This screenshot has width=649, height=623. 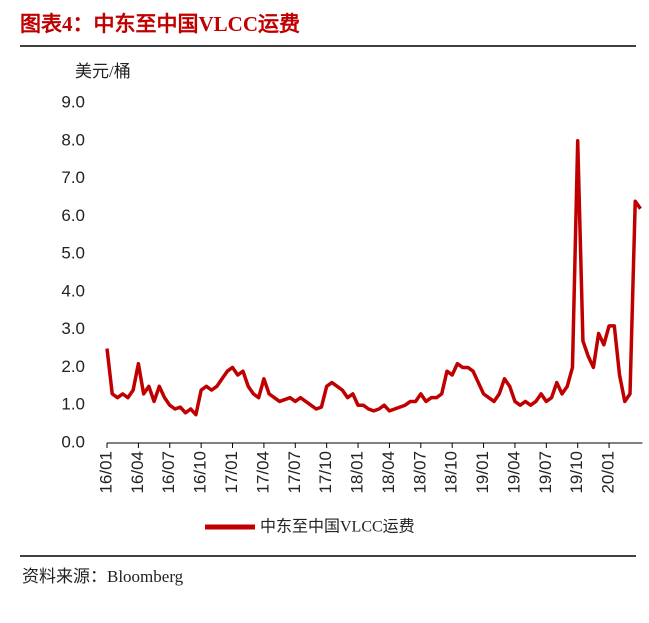 I want to click on x-tick-label: 16/04, so click(x=137, y=472).